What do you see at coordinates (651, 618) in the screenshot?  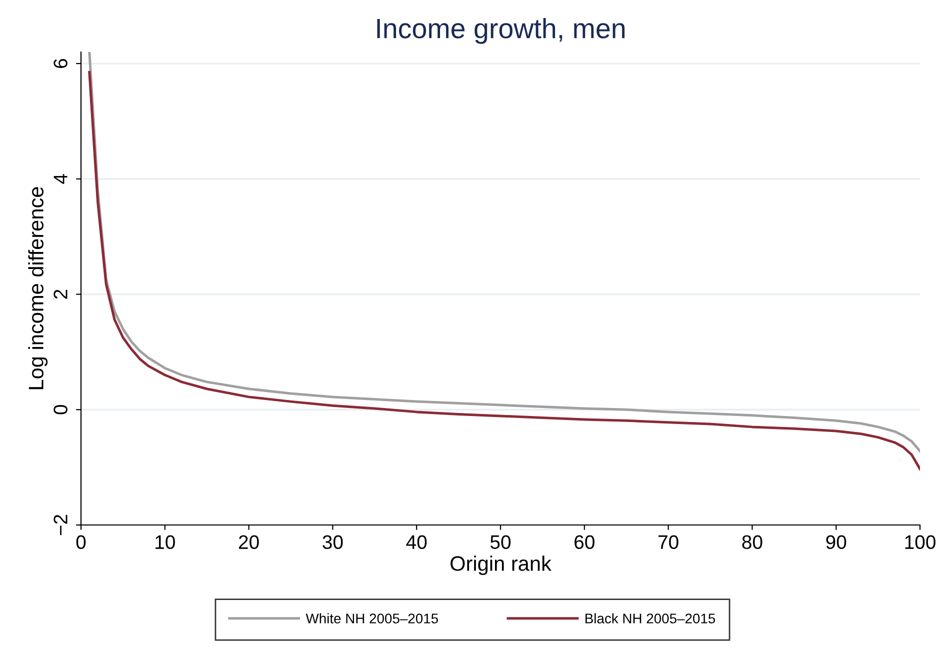 I see `legend-label: Black NH 2005–2015` at bounding box center [651, 618].